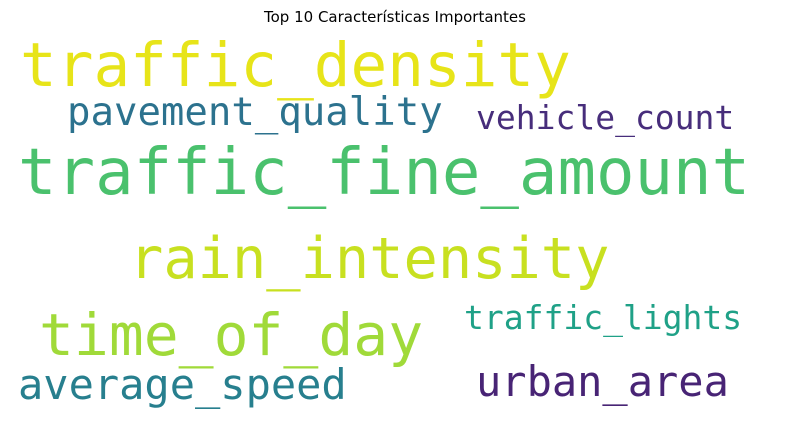 The image size is (790, 427). Describe the element at coordinates (602, 381) in the screenshot. I see `word-urban-area: urban_area` at that location.